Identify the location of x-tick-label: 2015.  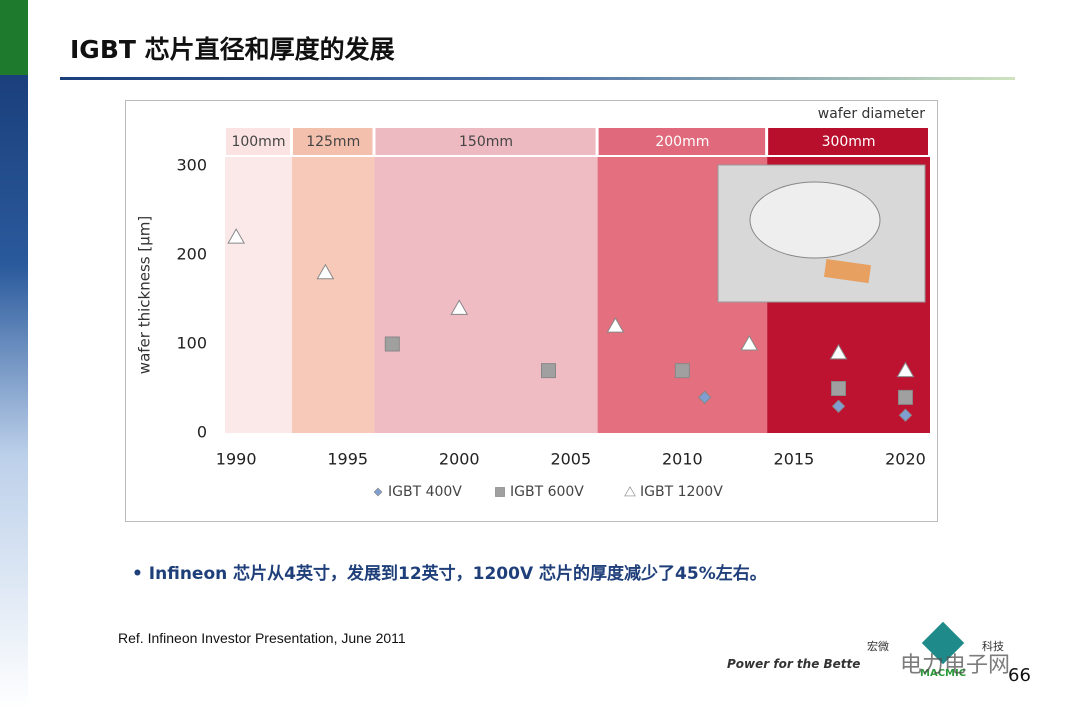
(794, 459).